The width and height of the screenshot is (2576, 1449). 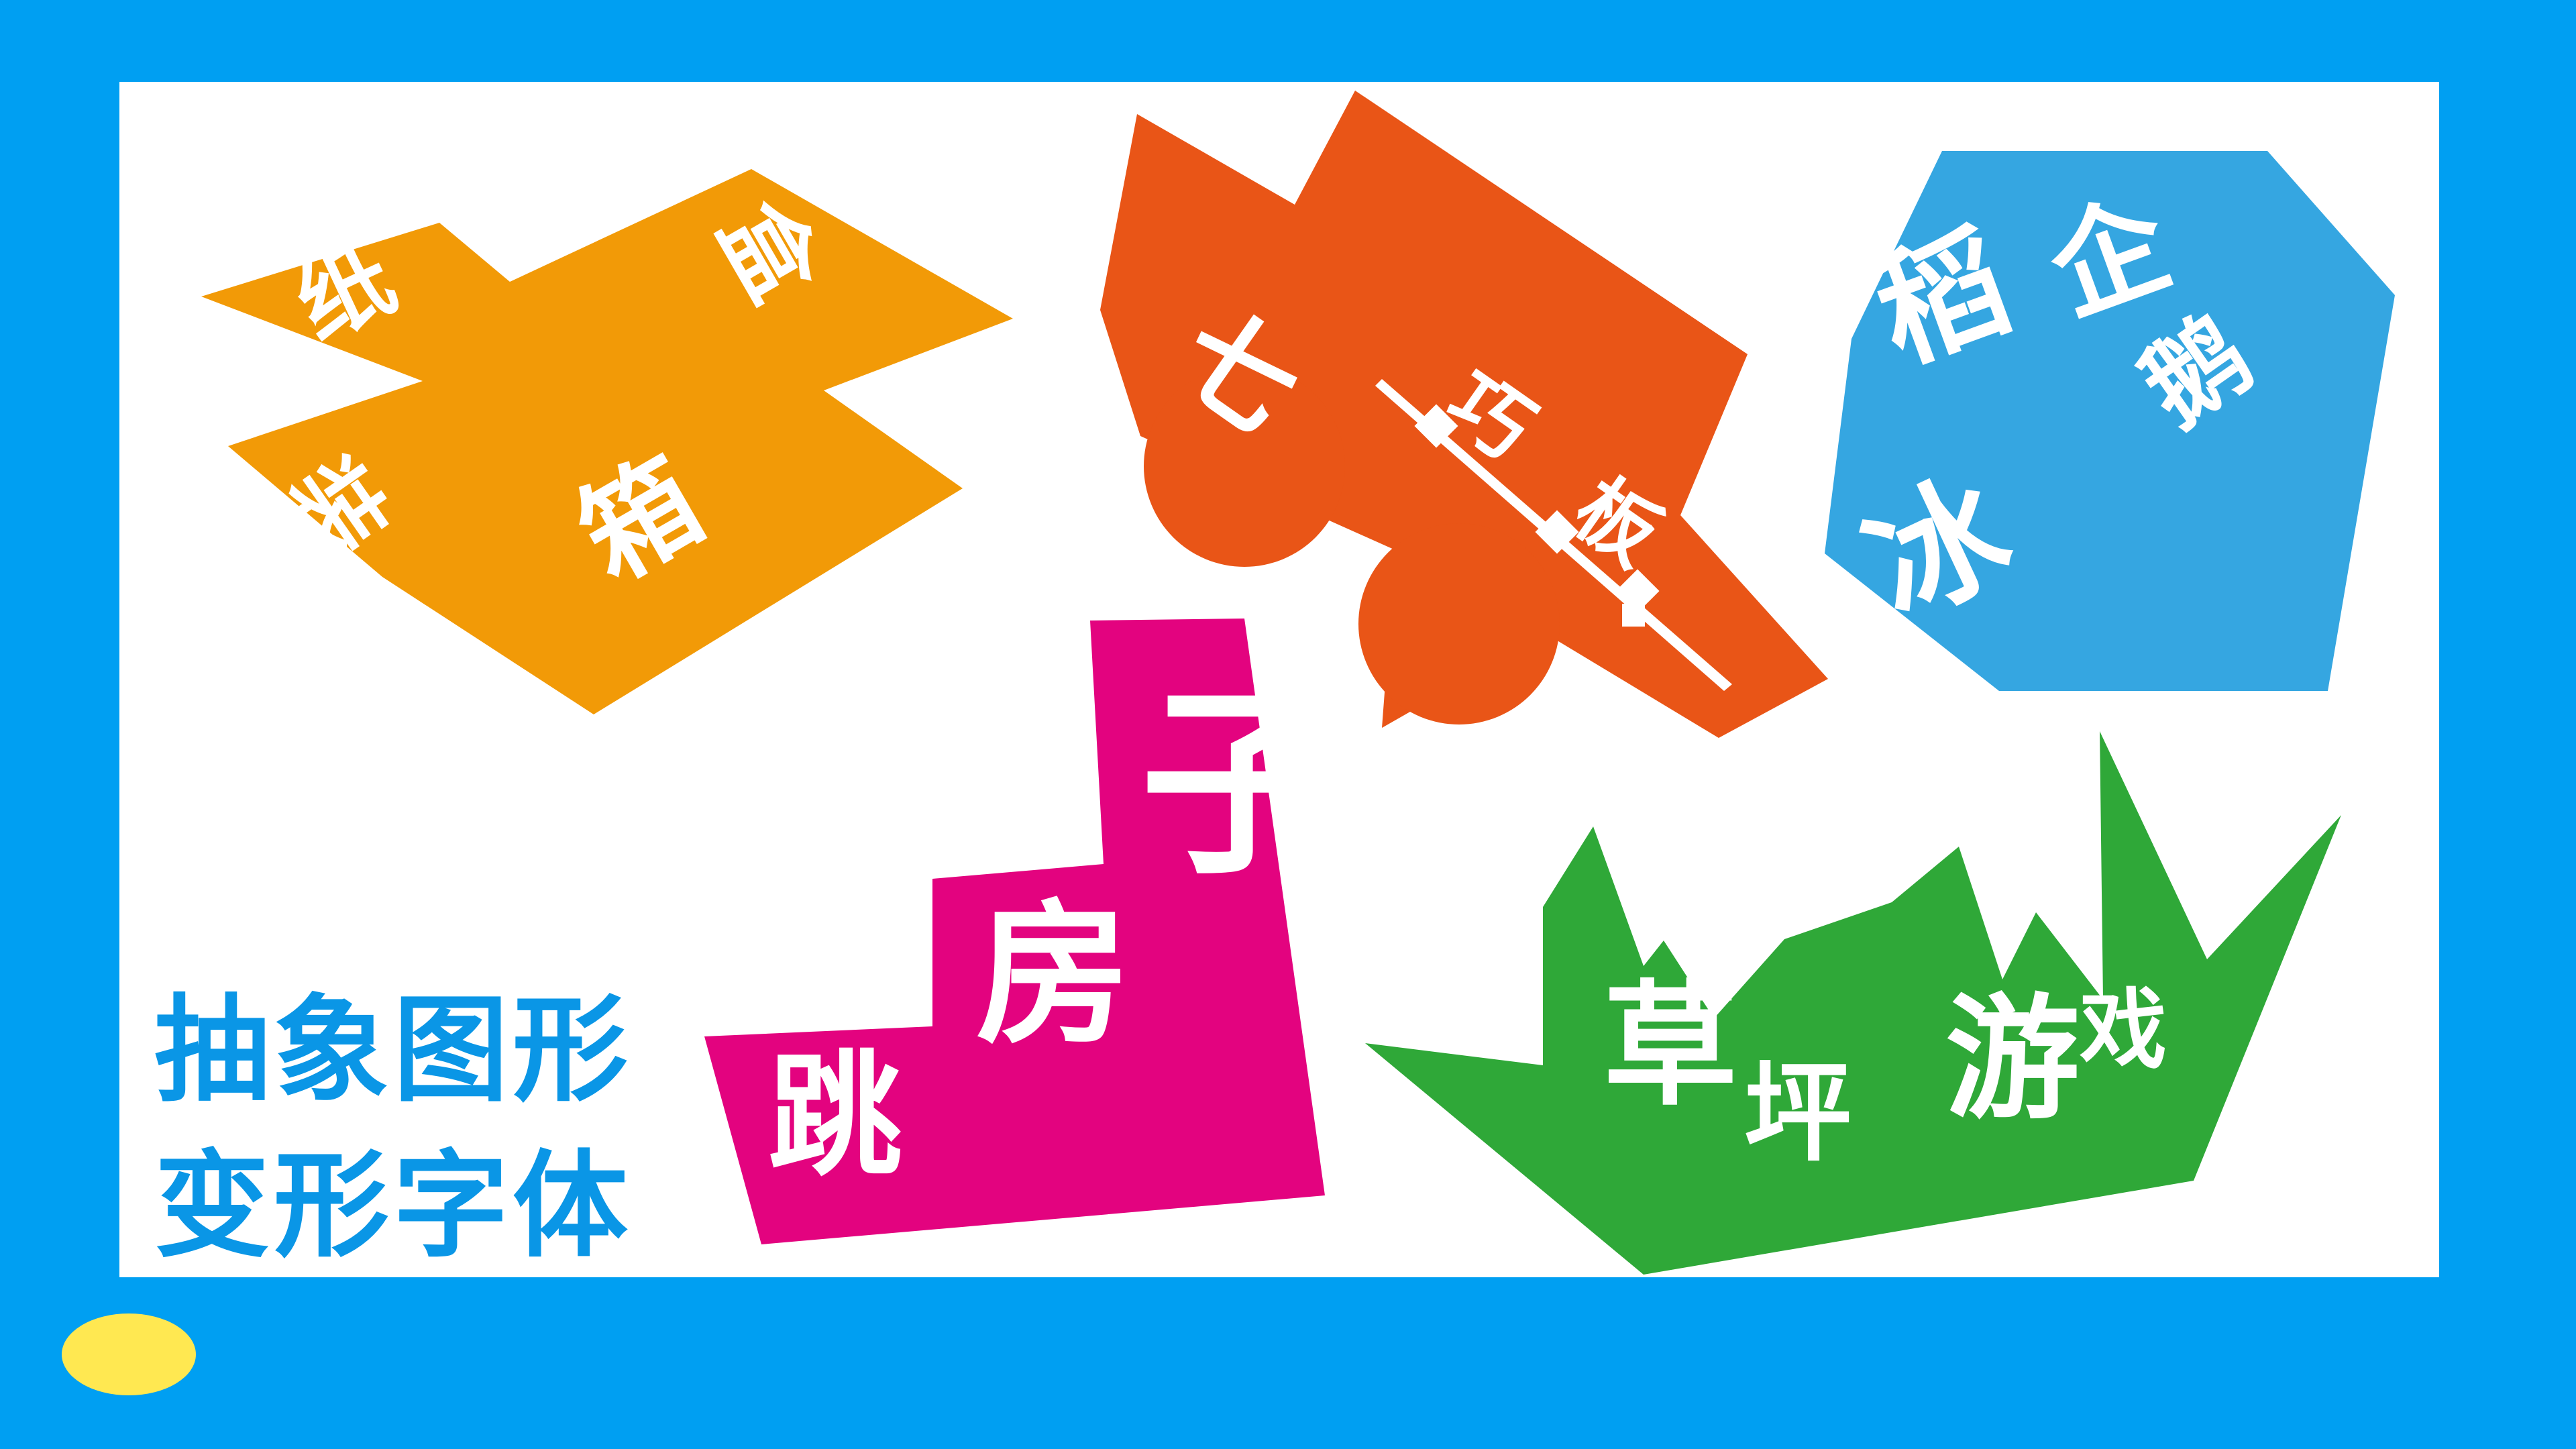 What do you see at coordinates (393, 1206) in the screenshot?
I see `caption-line-2: 变形字体` at bounding box center [393, 1206].